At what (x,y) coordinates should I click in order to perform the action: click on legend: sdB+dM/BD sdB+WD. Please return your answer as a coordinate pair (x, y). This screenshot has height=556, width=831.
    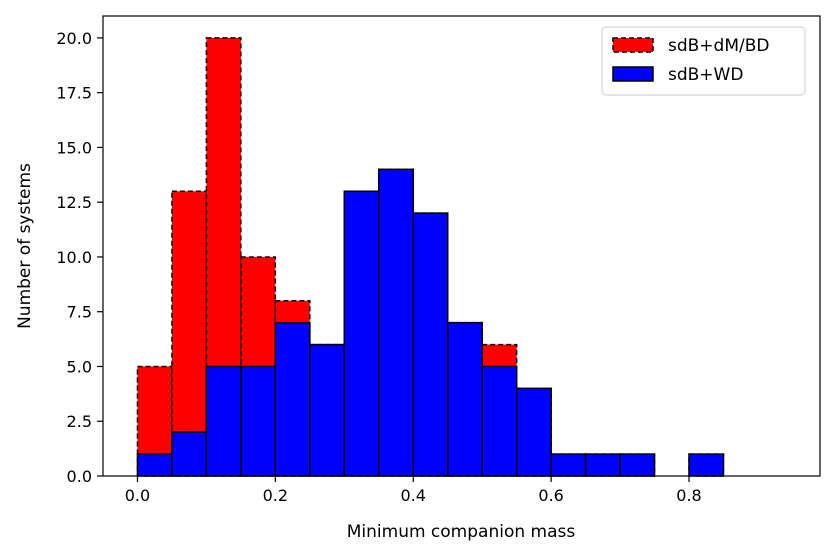
    Looking at the image, I should click on (703, 61).